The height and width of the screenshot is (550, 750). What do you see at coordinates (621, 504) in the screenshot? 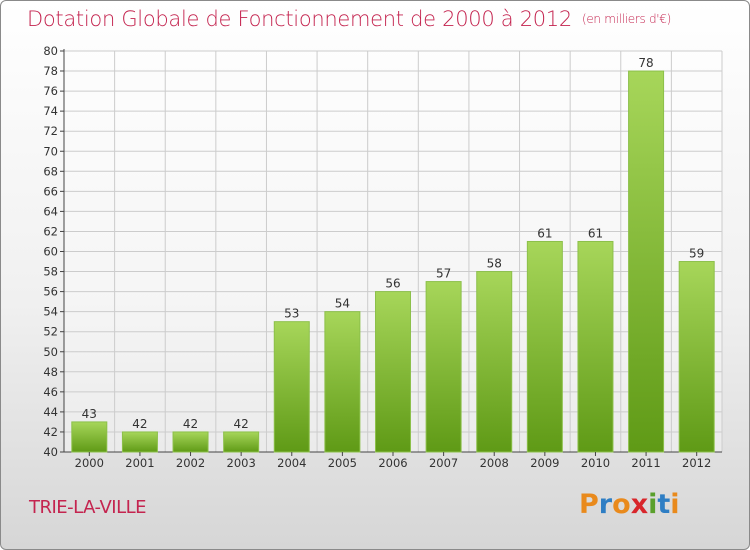
I see `logo-letter: o` at bounding box center [621, 504].